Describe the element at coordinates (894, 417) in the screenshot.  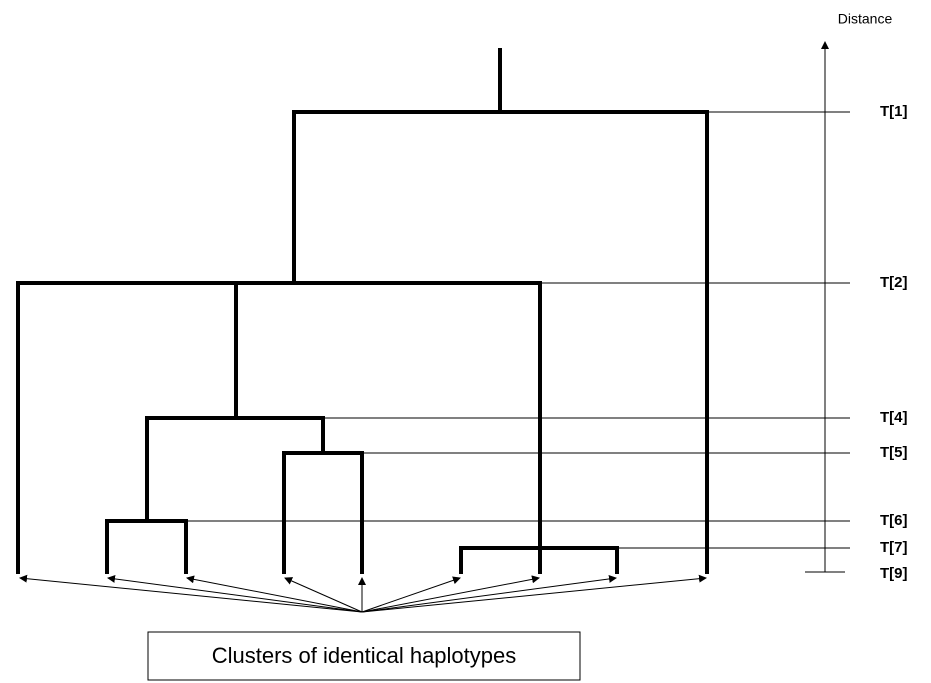
I see `level-label: T[4]` at that location.